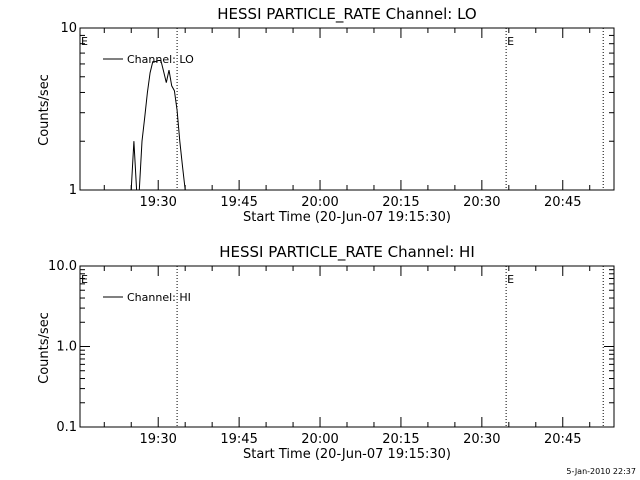 The image size is (640, 480). Describe the element at coordinates (160, 59) in the screenshot. I see `legend-label: Channel: LO` at that location.